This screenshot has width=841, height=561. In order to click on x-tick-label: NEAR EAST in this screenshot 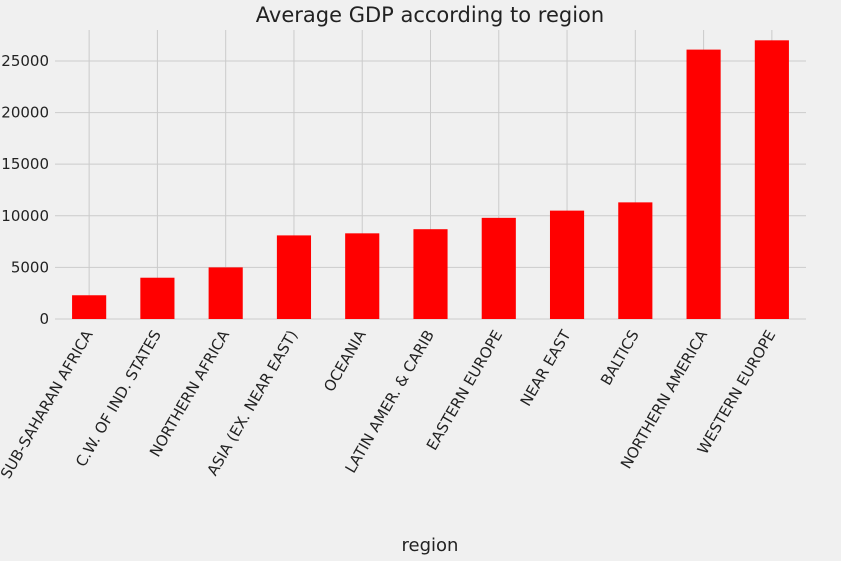, I will do `click(546, 367)`.